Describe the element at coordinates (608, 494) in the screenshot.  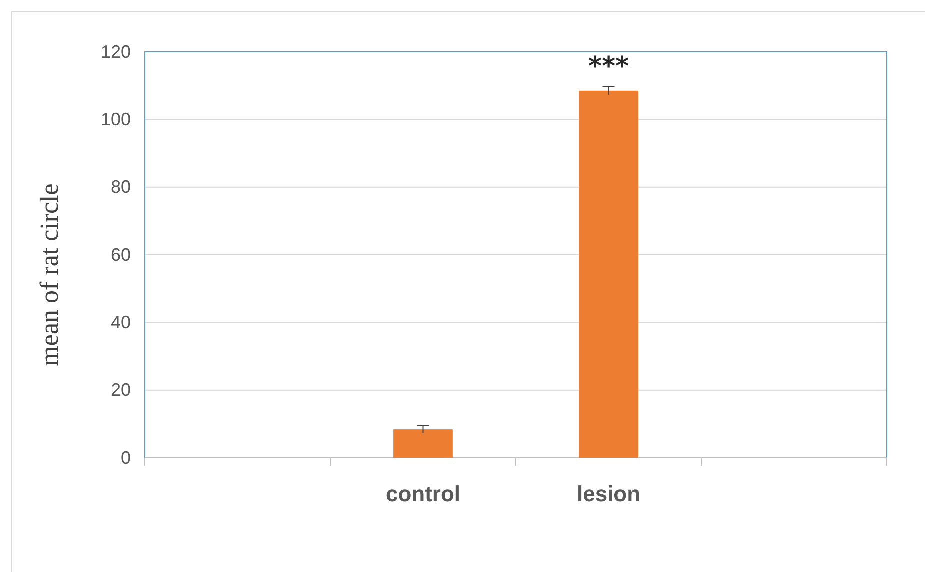
I see `x-tick-label: lesion` at that location.